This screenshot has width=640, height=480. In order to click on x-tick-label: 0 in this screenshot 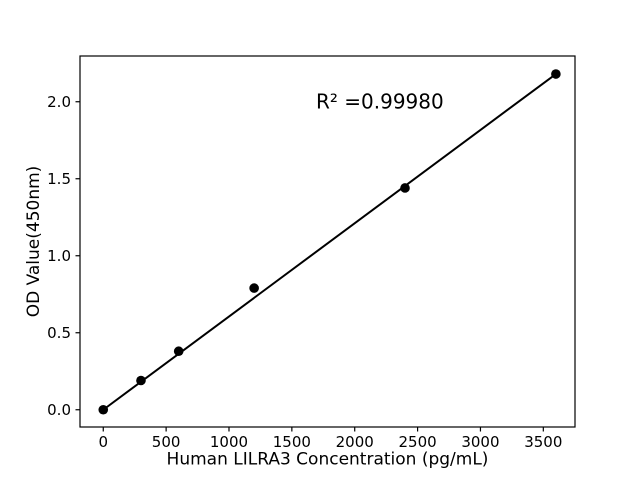, I will do `click(103, 442)`.